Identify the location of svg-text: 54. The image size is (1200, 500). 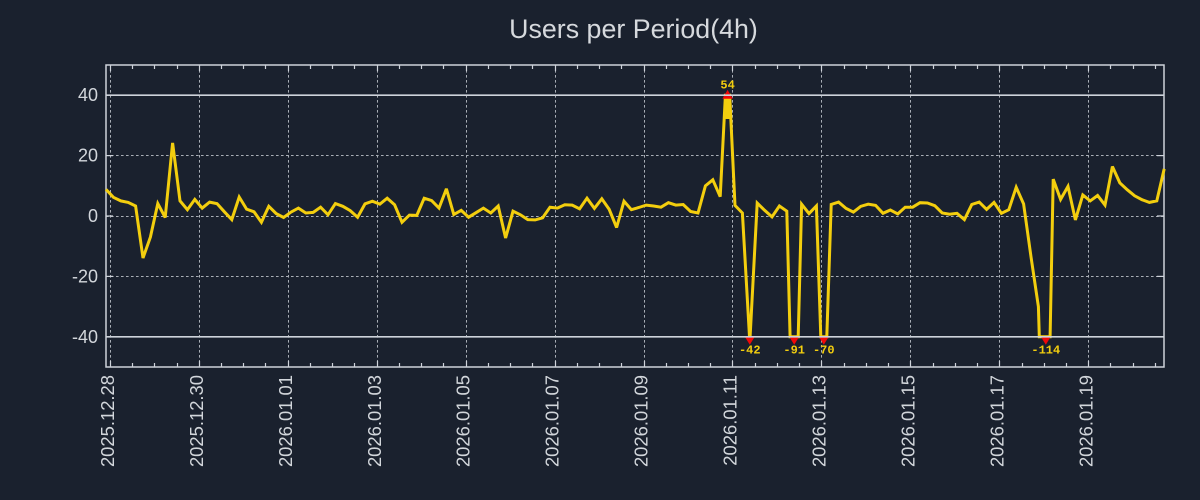
(727, 86).